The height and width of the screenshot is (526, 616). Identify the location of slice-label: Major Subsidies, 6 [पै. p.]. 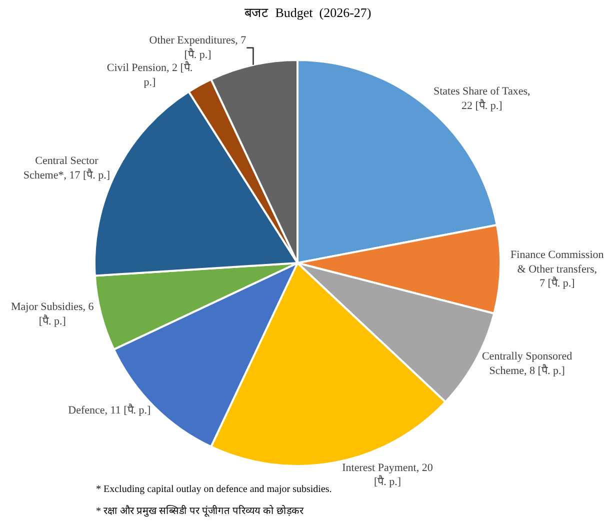
(52, 314).